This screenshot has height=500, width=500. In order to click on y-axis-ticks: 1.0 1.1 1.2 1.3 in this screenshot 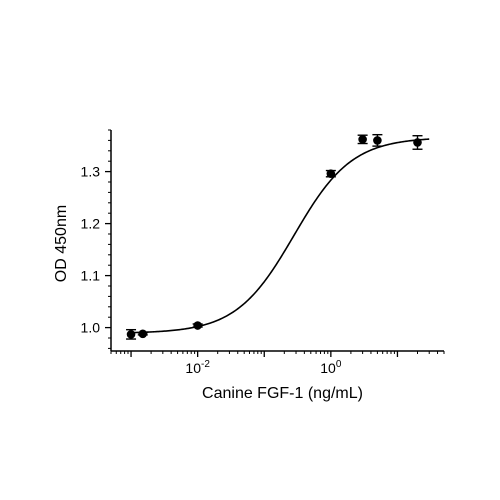, I will do `click(96, 239)`.